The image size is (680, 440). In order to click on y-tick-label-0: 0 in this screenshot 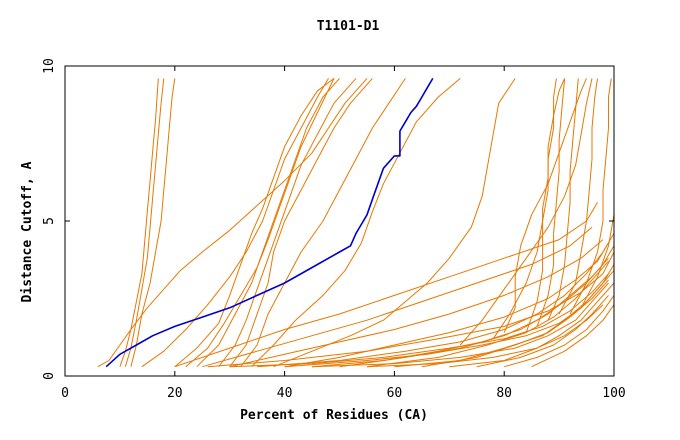, I will do `click(49, 376)`.